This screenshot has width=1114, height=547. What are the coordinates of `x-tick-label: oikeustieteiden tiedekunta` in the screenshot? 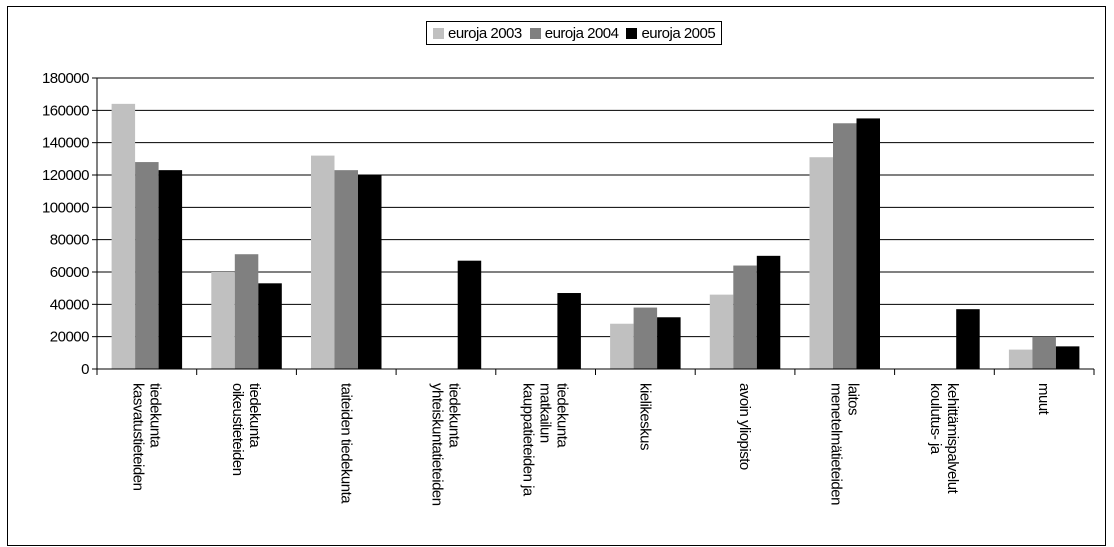 It's located at (246, 429).